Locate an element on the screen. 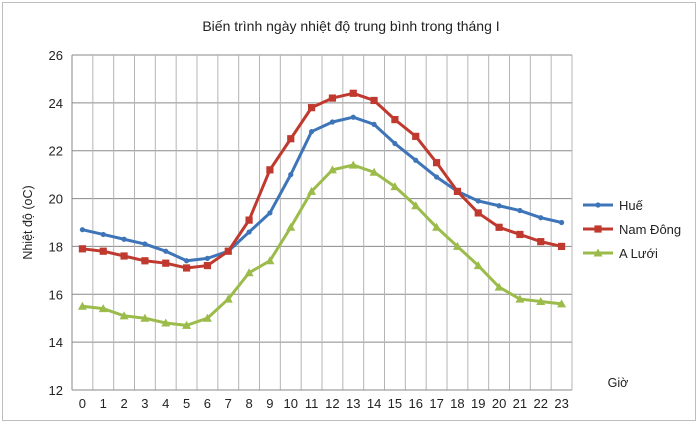  x-tick-label: 0 is located at coordinates (82, 403).